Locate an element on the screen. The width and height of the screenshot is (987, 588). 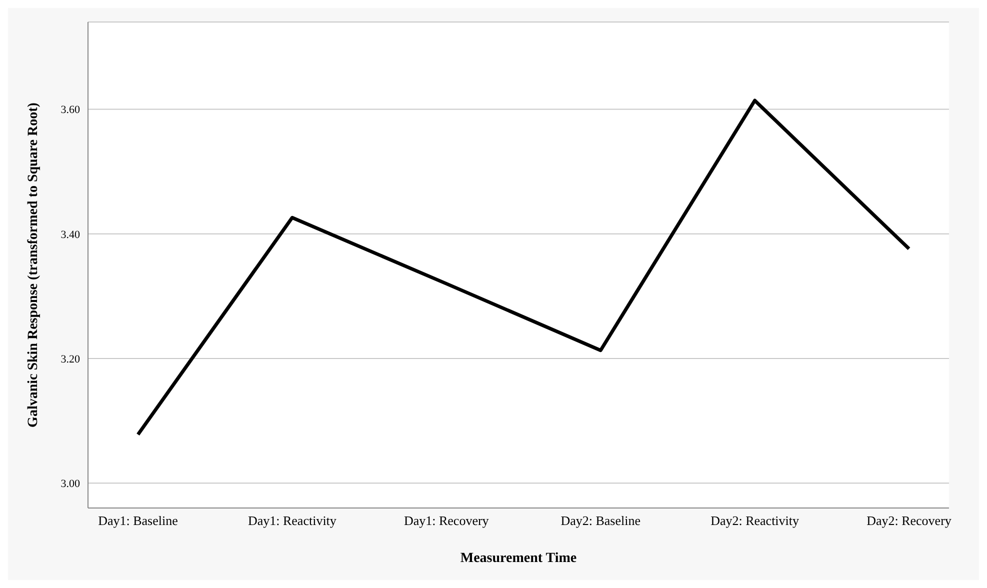
x-tick-label: Day2: Baseline is located at coordinates (600, 520).